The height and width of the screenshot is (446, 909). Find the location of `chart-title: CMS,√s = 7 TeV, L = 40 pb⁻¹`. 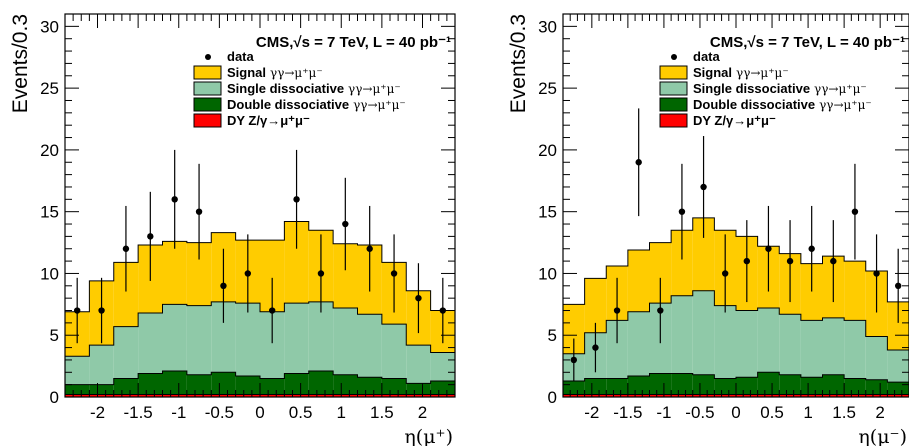

chart-title: CMS,√s = 7 TeV, L = 40 pb⁻¹ is located at coordinates (807, 42).